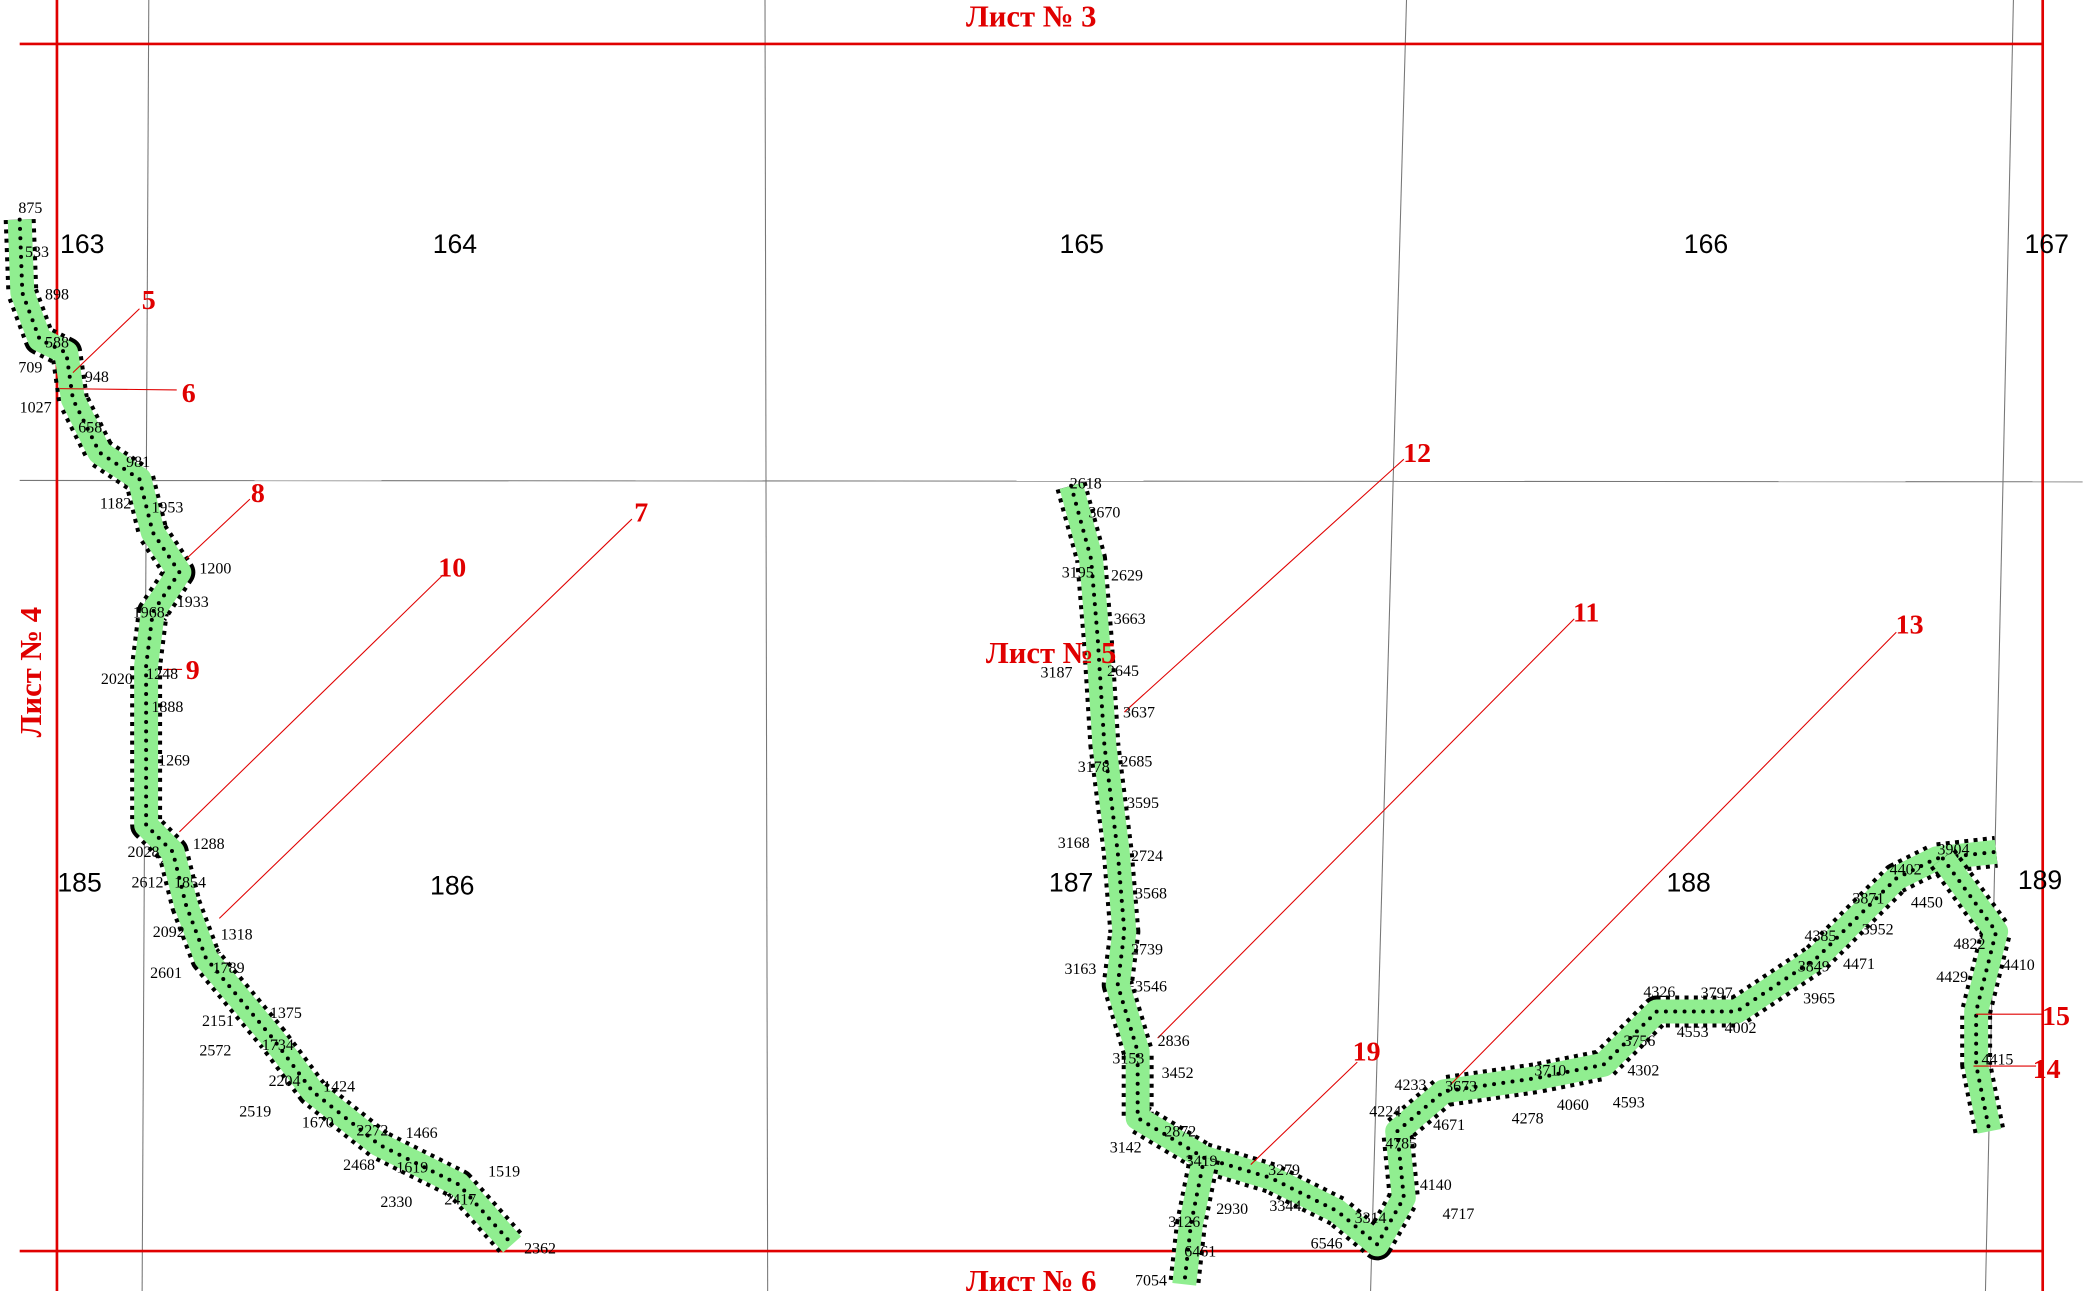  I want to click on point-number: 1854, so click(190, 883).